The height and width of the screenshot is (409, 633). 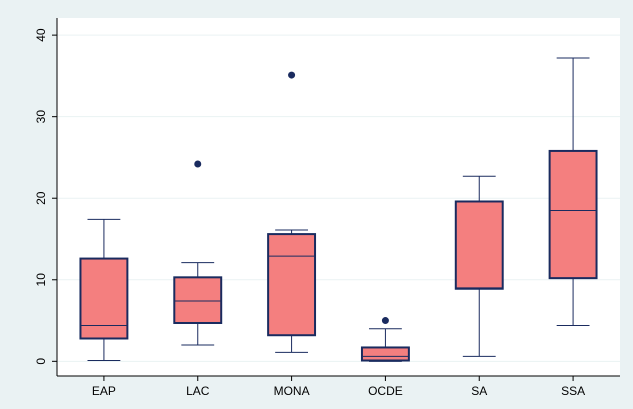 What do you see at coordinates (573, 391) in the screenshot?
I see `x-tick-label: SSA` at bounding box center [573, 391].